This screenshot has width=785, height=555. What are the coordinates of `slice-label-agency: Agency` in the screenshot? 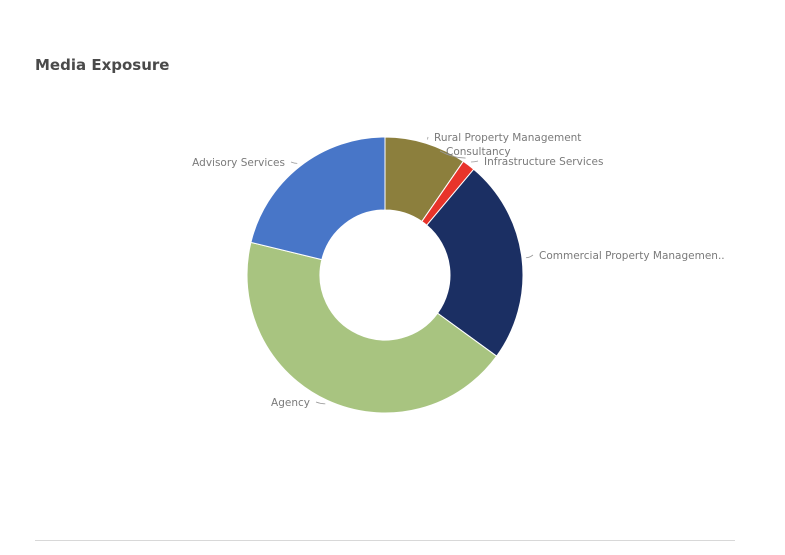 It's located at (290, 403).